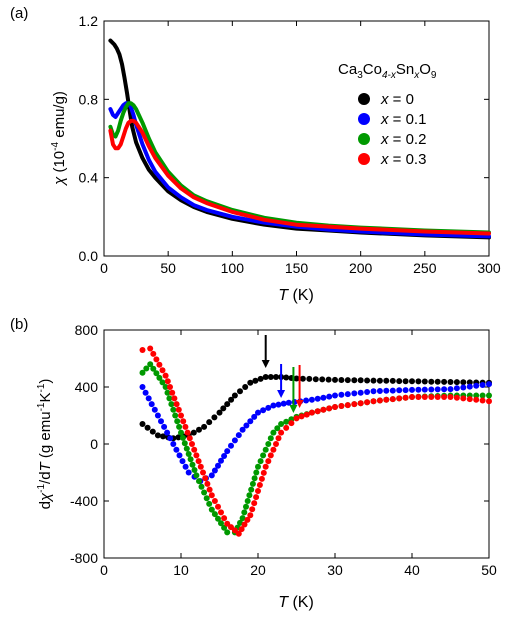 Image resolution: width=523 pixels, height=623 pixels. Describe the element at coordinates (45, 444) in the screenshot. I see `panel-b-y-axis-label: dχ-1/dT (g emu-1K-1)` at that location.